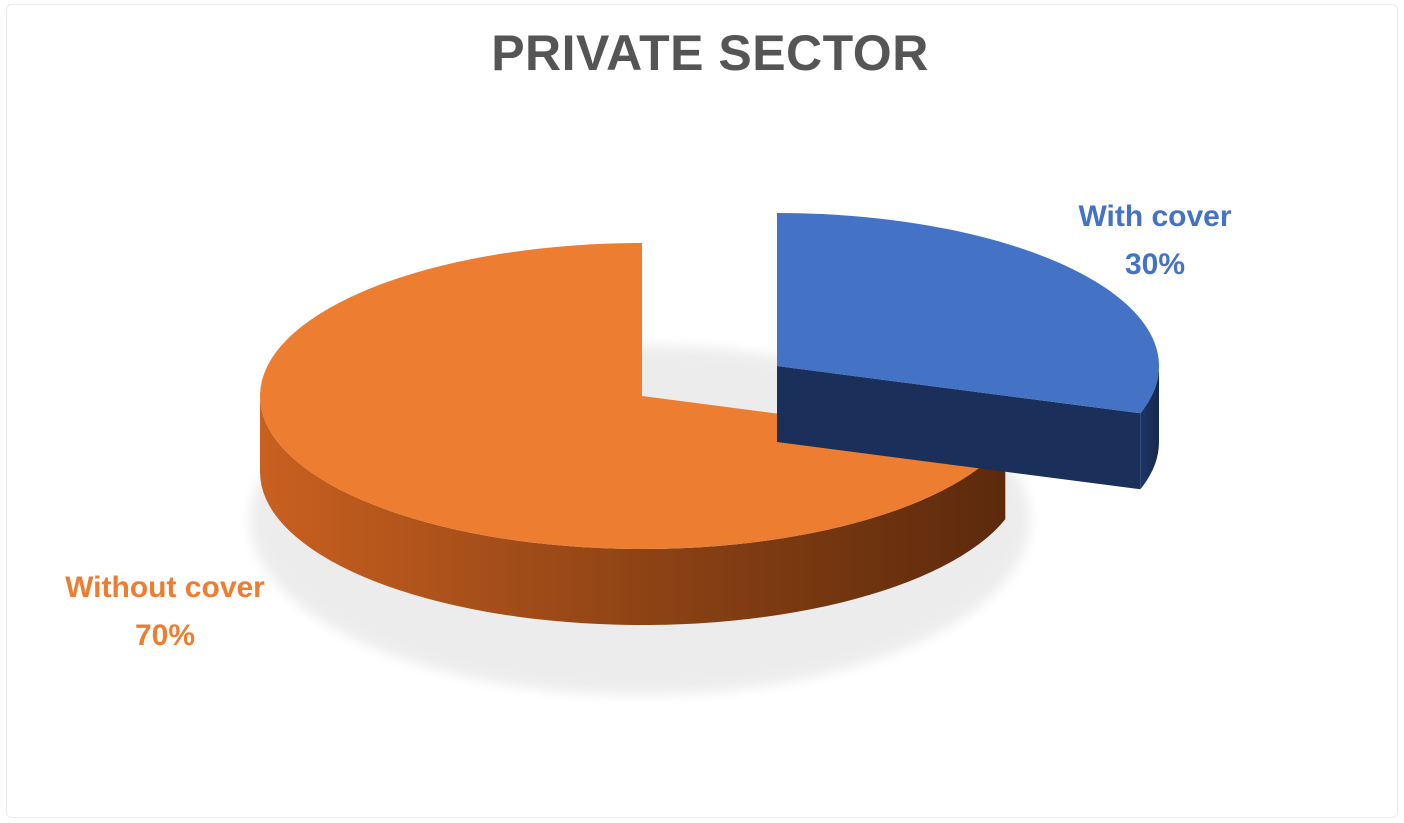 The width and height of the screenshot is (1404, 823). I want to click on category-label-without-cover: Without cover, so click(165, 587).